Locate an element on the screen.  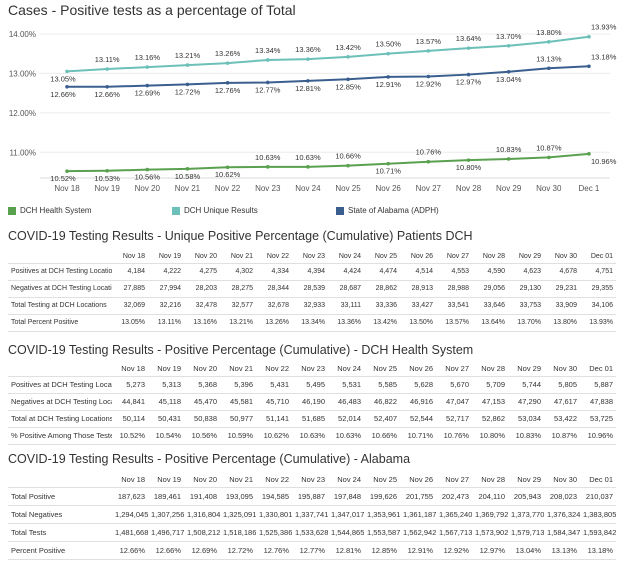
table-cell: 1,325,091 is located at coordinates (239, 514).